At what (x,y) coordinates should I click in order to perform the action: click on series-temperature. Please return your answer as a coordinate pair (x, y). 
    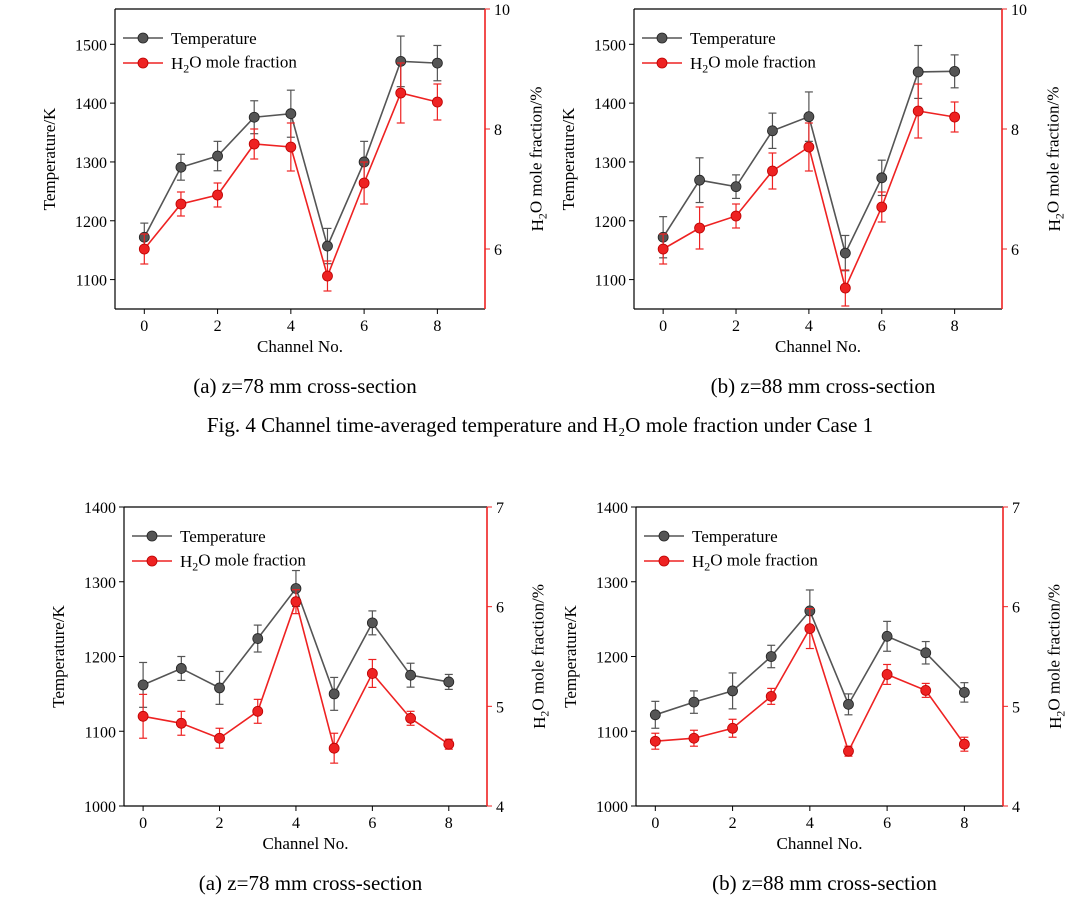
    Looking at the image, I should click on (296, 640).